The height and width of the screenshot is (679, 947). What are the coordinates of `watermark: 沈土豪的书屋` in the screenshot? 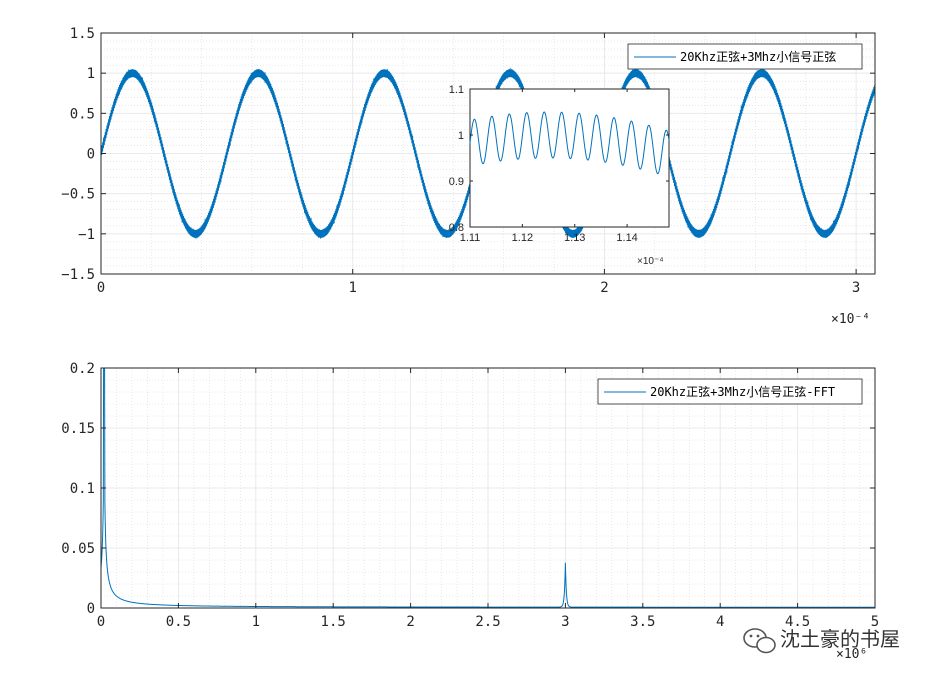 It's located at (821, 640).